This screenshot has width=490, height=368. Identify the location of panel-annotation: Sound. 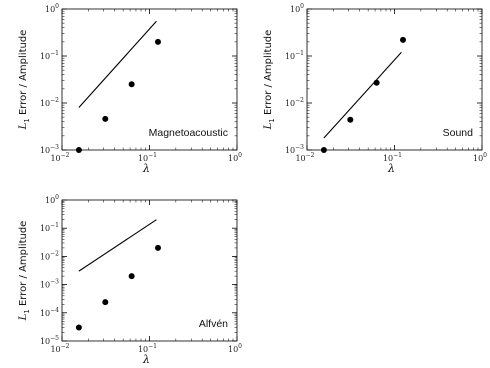
(458, 133).